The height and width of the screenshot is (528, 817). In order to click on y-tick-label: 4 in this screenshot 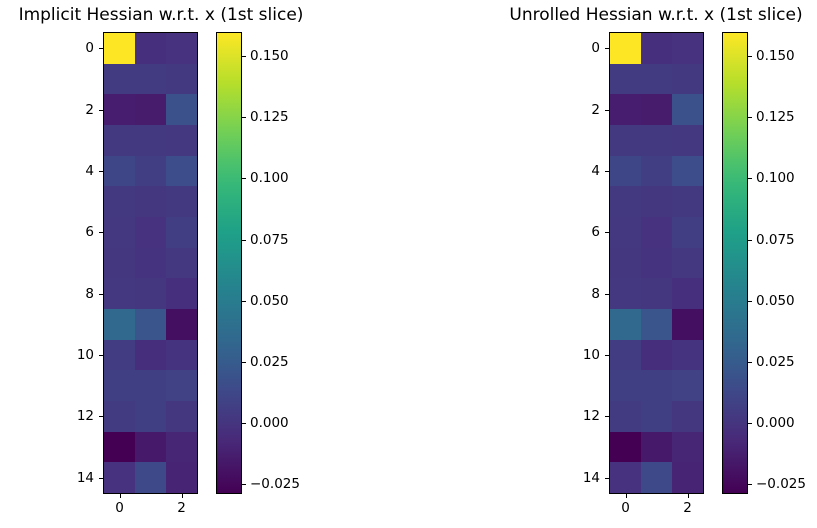, I will do `click(89, 171)`.